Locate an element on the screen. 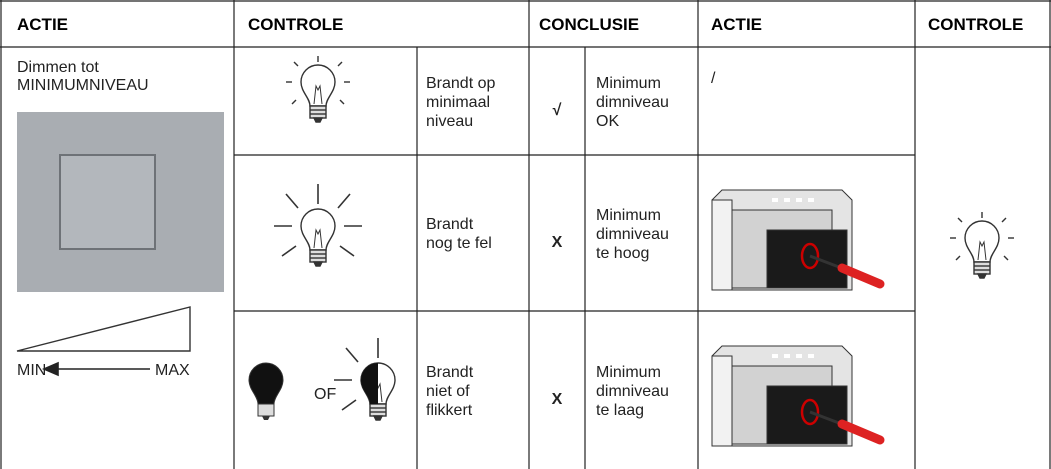 The image size is (1051, 469). module-row2 is located at coordinates (796, 240).